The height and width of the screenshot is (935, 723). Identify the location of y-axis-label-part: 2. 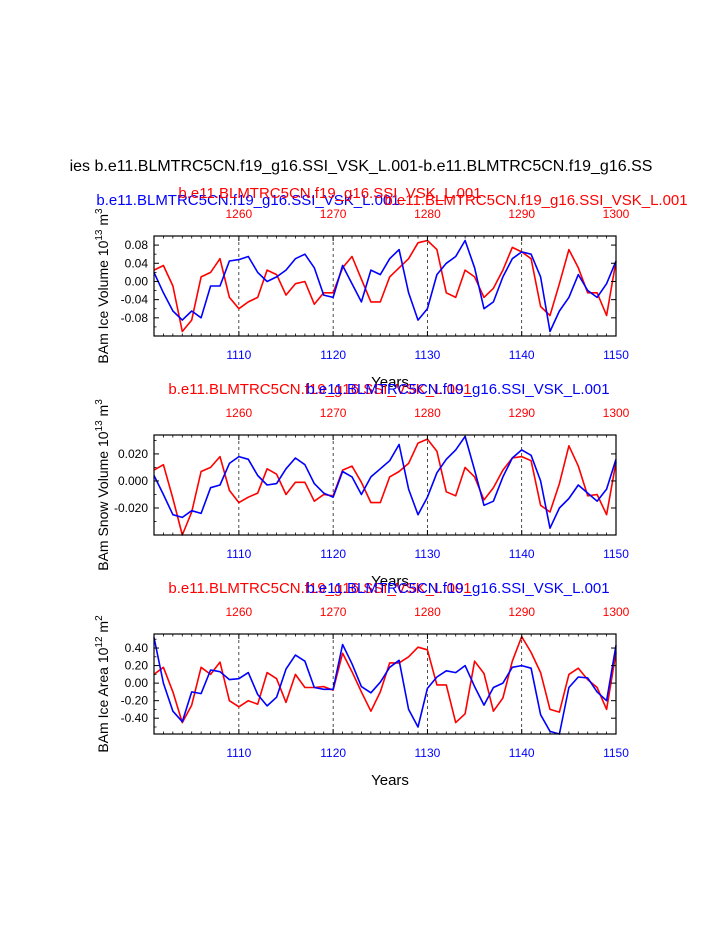
(99, 618).